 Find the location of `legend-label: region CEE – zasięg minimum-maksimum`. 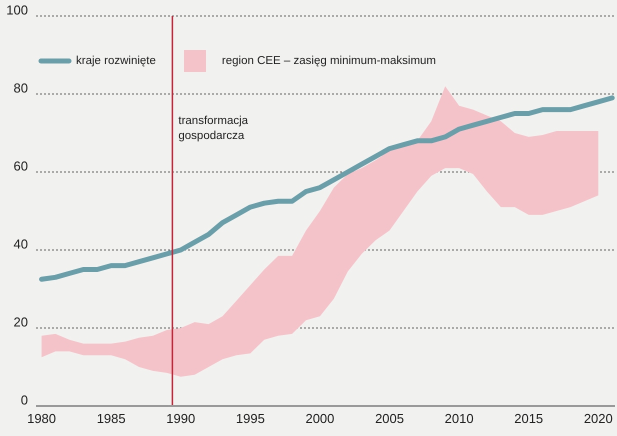

legend-label: region CEE – zasięg minimum-maksimum is located at coordinates (329, 61).